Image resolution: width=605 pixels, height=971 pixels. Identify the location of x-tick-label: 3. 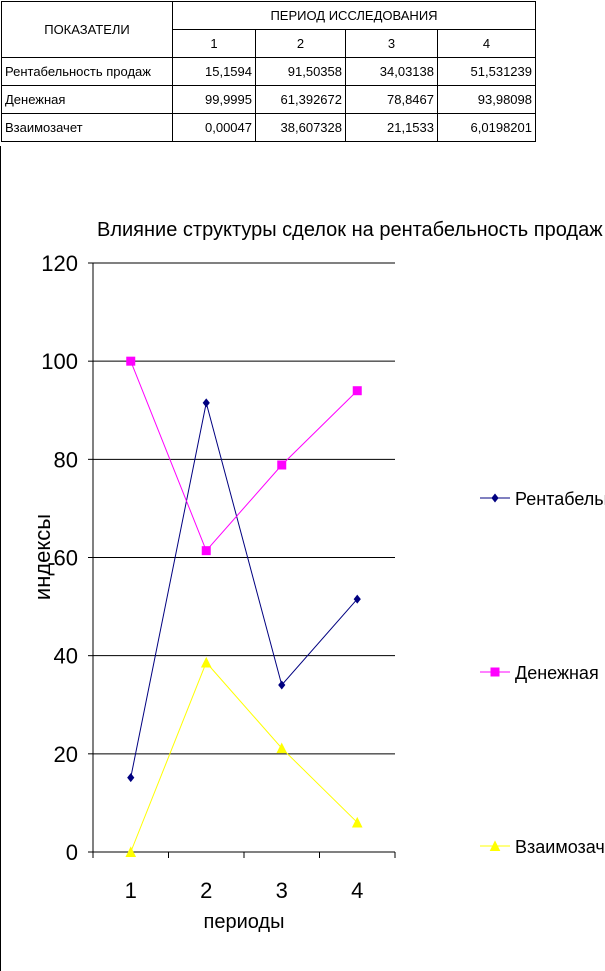
(282, 890).